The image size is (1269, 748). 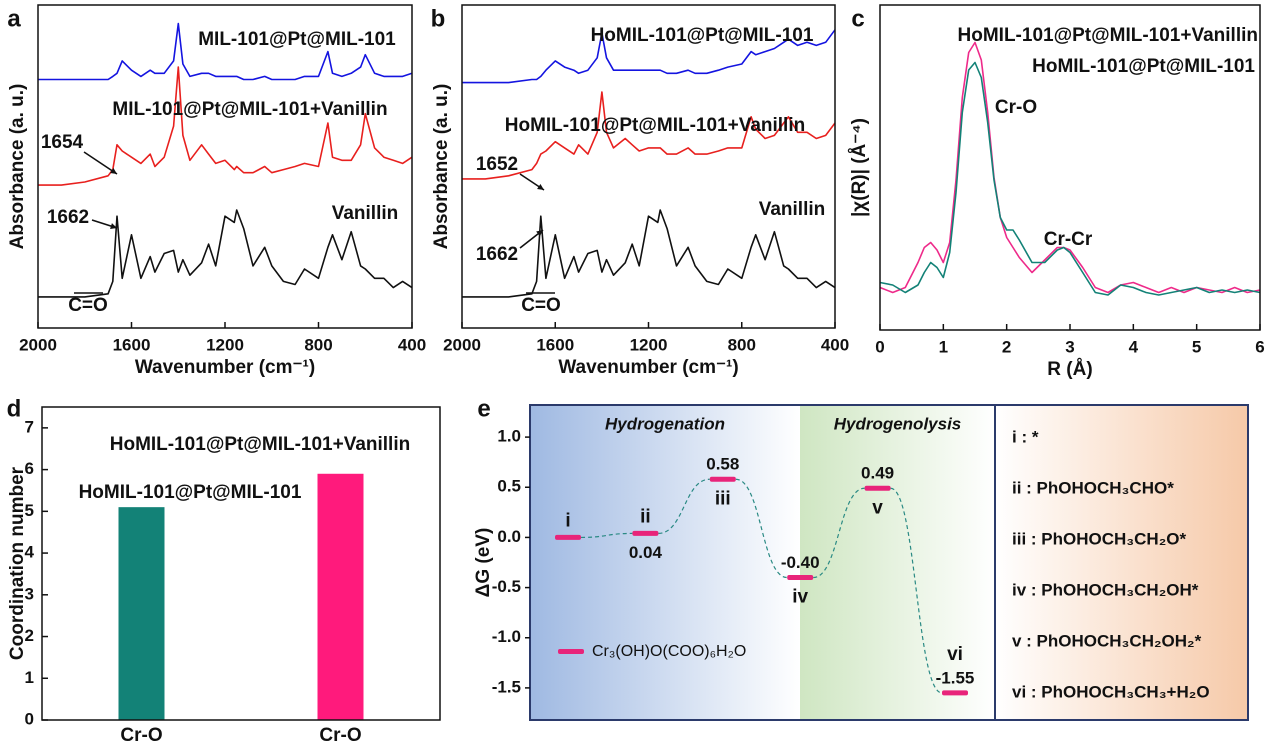 I want to click on state-label: iii, so click(x=723, y=498).